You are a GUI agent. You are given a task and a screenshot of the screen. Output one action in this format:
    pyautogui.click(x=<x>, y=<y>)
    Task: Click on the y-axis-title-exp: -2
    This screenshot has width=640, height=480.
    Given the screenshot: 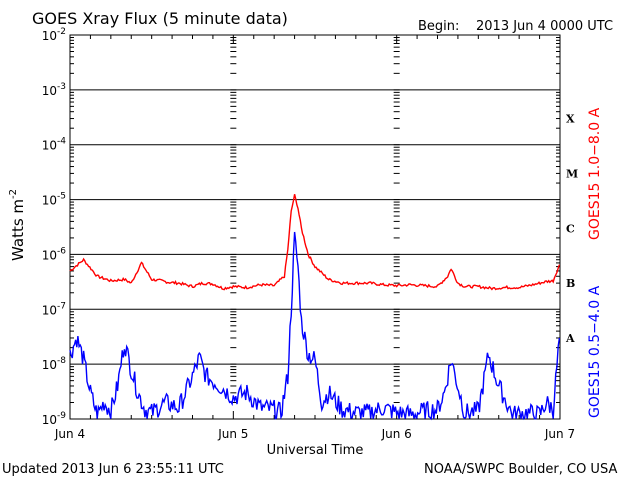 What is the action you would take?
    pyautogui.click(x=13, y=194)
    